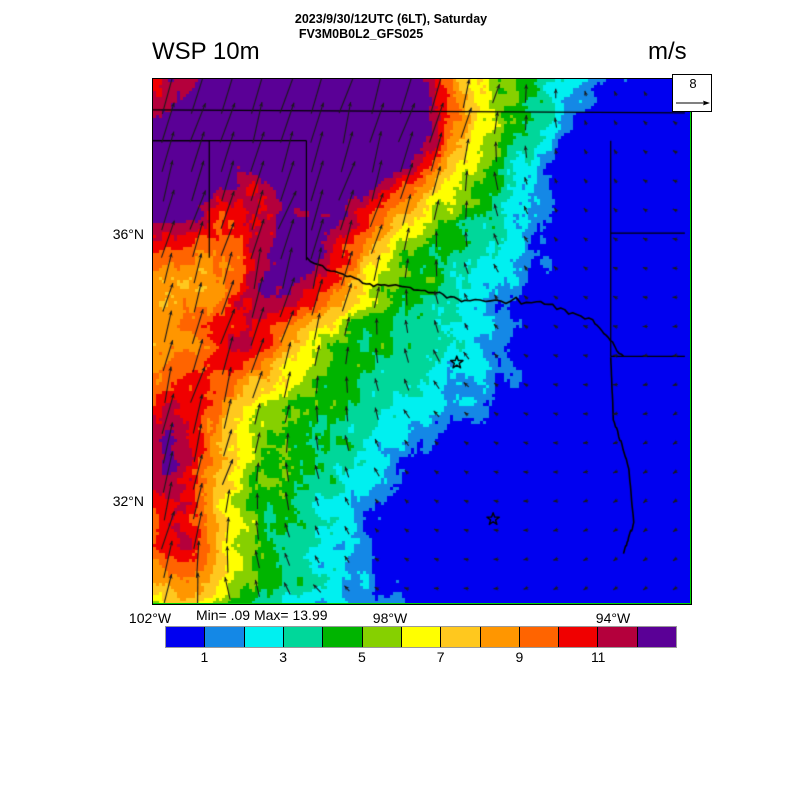 This screenshot has width=800, height=800. Describe the element at coordinates (262, 615) in the screenshot. I see `min-max-stats: Min= .09 Max= 13.99` at that location.